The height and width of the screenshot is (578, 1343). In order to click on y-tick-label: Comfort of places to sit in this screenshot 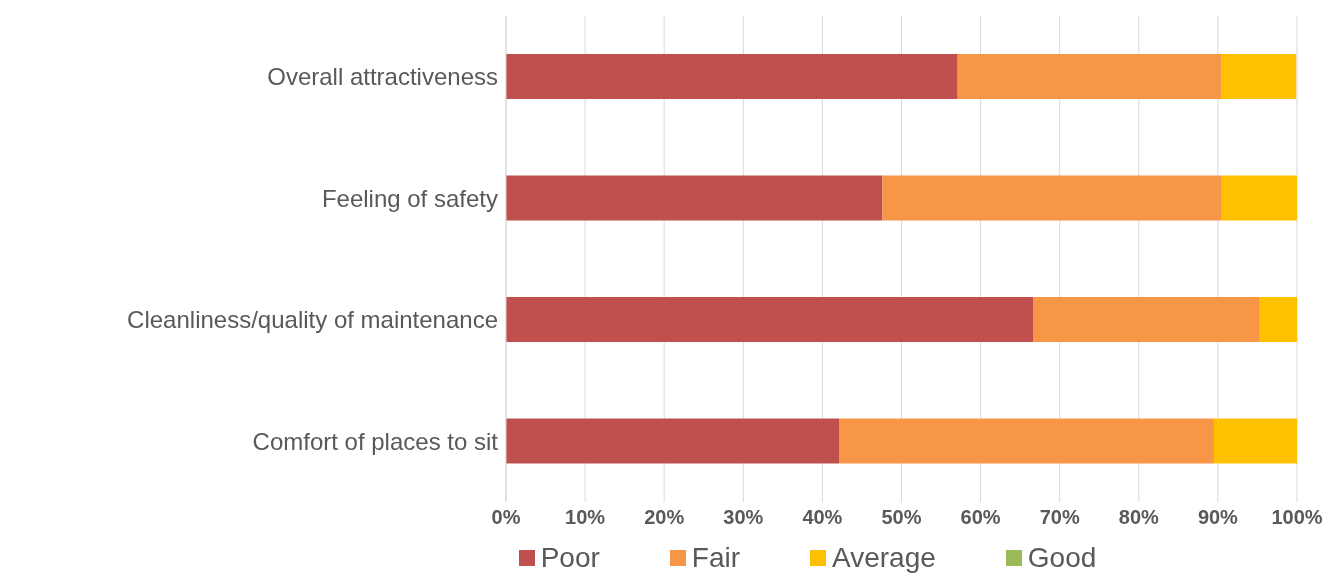, I will do `click(375, 441)`.